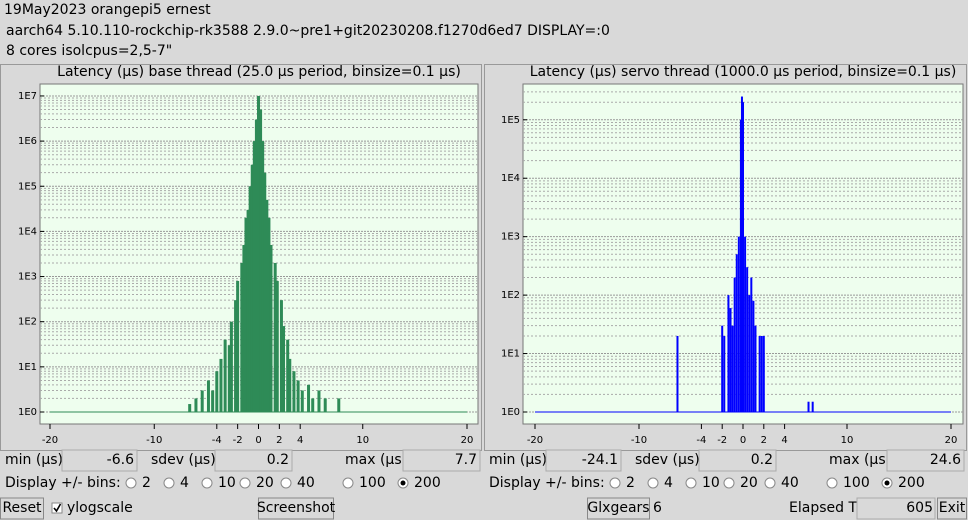  I want to click on x-tick-label: 4, so click(784, 440).